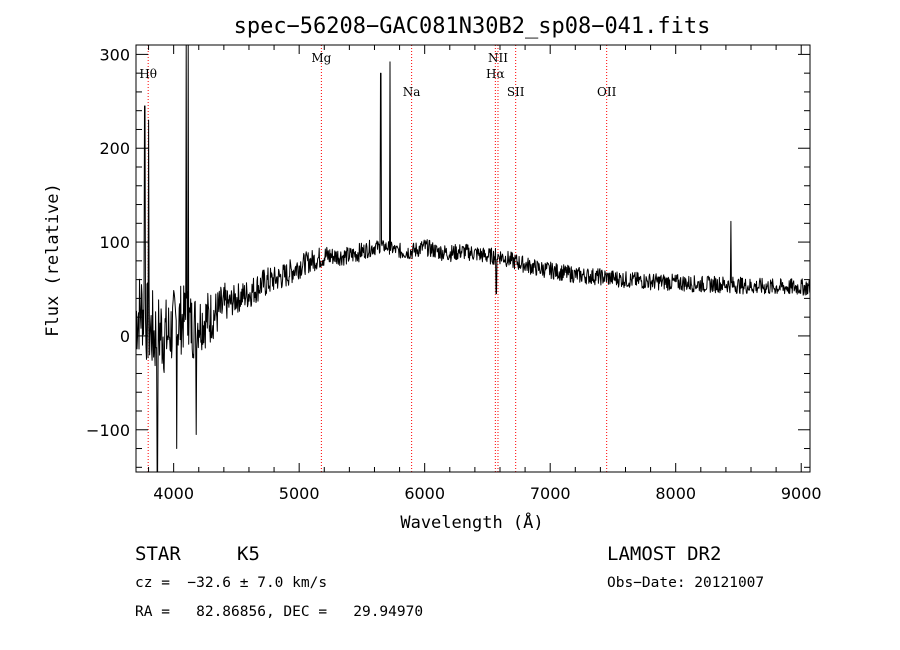 Image resolution: width=900 pixels, height=650 pixels. Describe the element at coordinates (114, 148) in the screenshot. I see `y-tick-label: 200` at that location.